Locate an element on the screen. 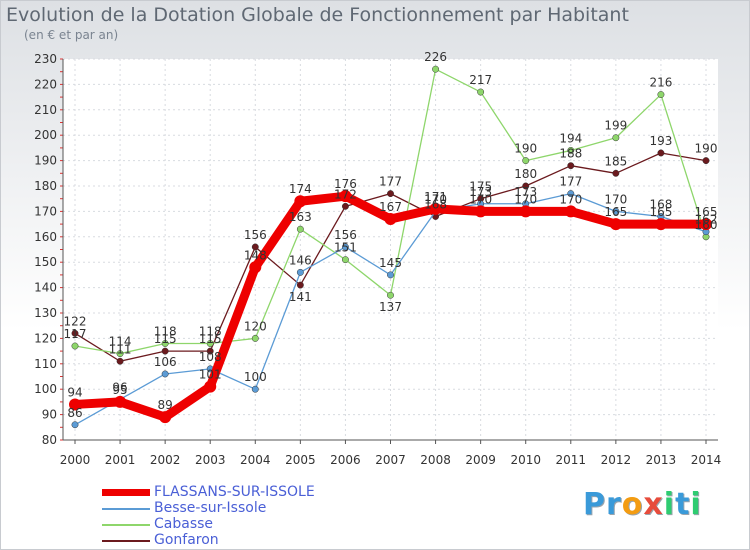  data-label-besse-sur-issole: 146 is located at coordinates (300, 260).